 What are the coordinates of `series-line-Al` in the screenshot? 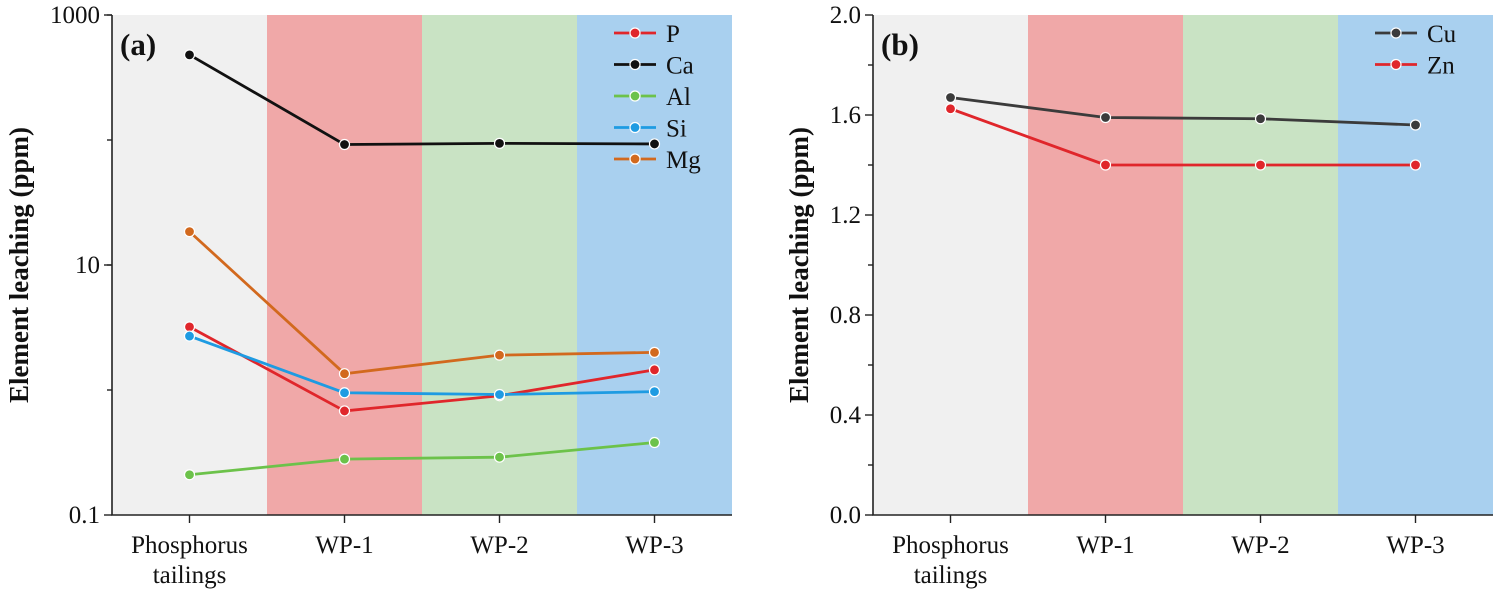 It's located at (422, 459).